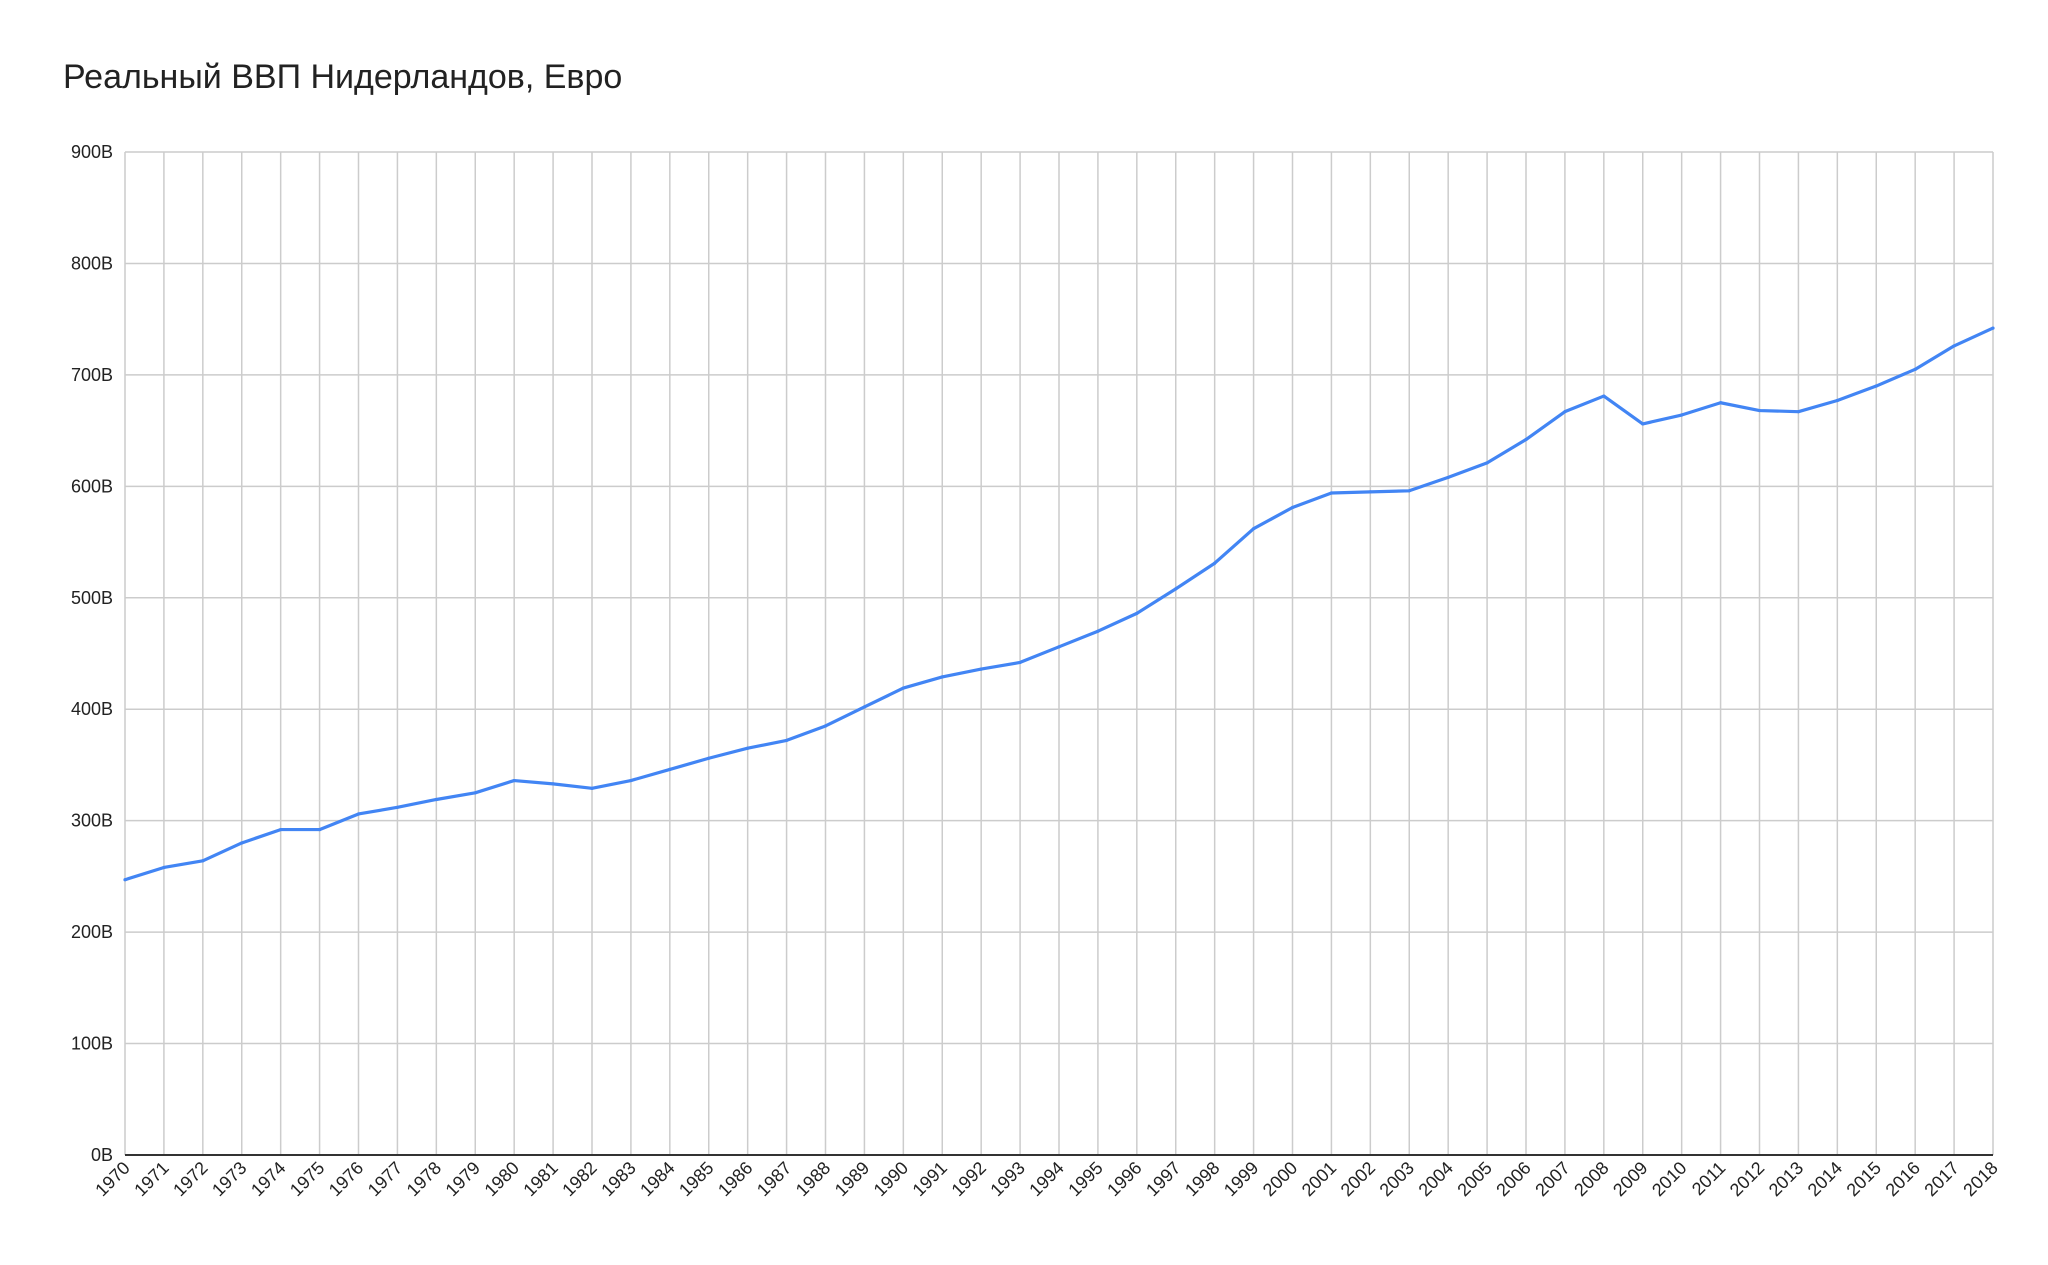 Image resolution: width=2048 pixels, height=1265 pixels. I want to click on y-tick-label: 600B, so click(92, 486).